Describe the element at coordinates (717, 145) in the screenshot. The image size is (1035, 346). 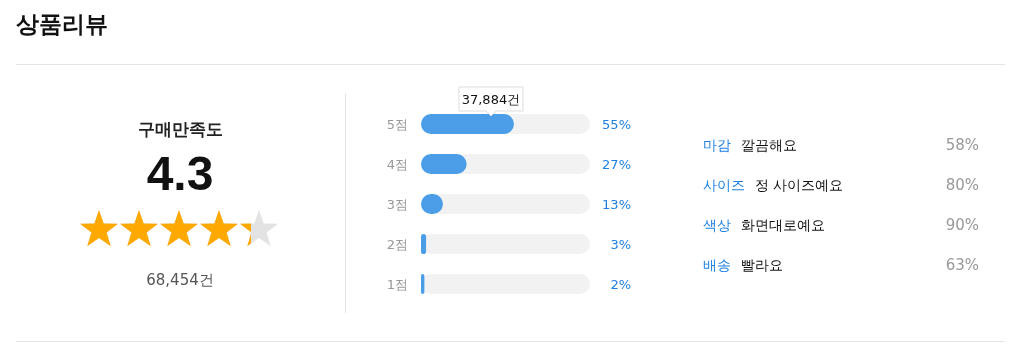
I see `category-label: 마감` at that location.